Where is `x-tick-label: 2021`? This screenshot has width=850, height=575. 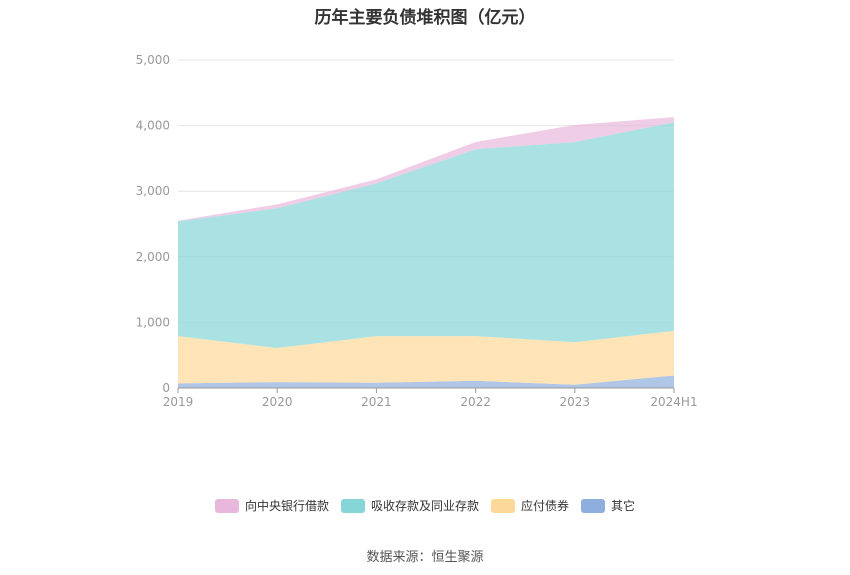
x-tick-label: 2021 is located at coordinates (376, 402).